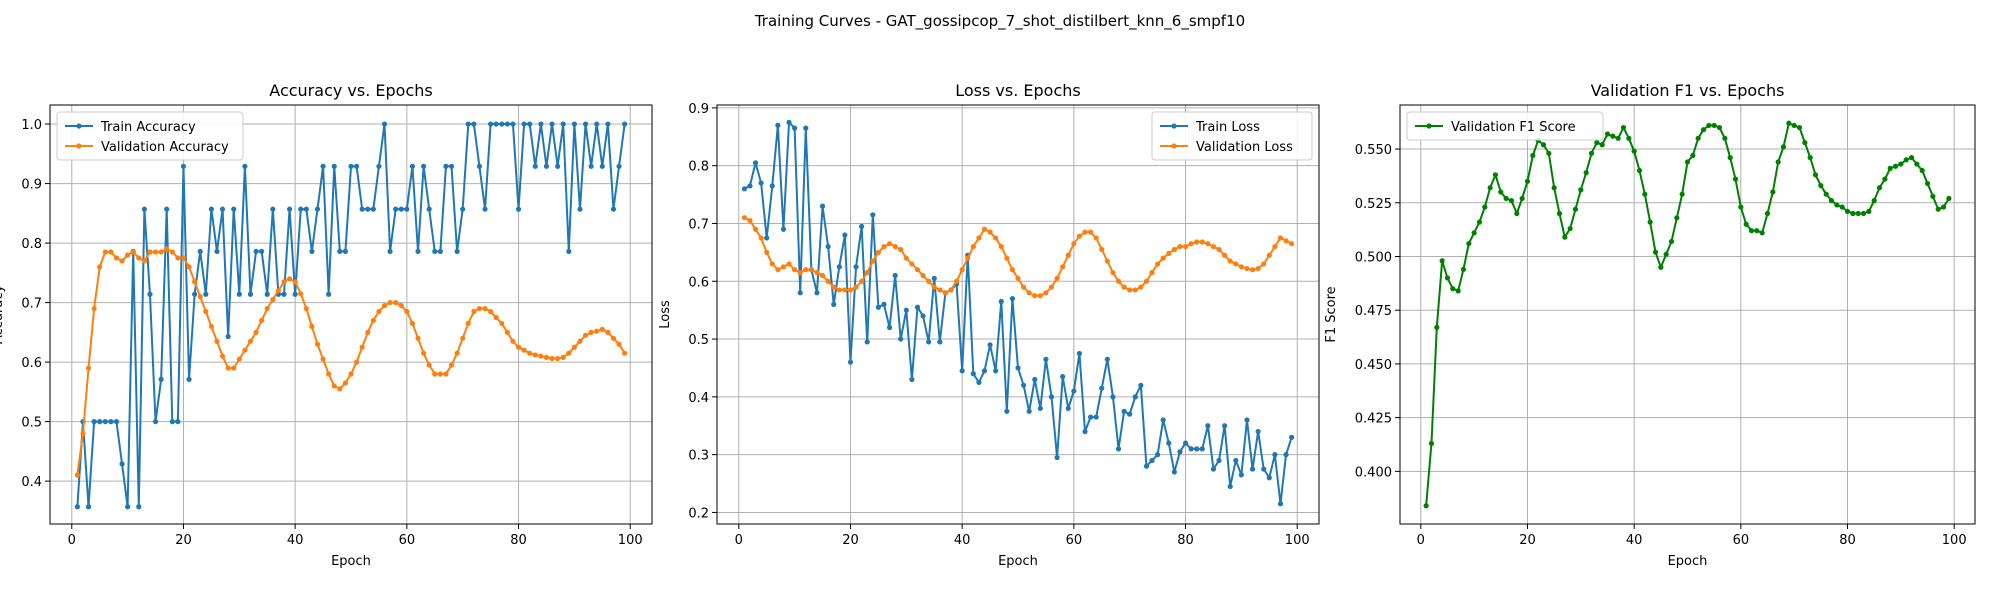 This screenshot has width=2000, height=600. What do you see at coordinates (630, 540) in the screenshot?
I see `x-tick-label: 100` at bounding box center [630, 540].